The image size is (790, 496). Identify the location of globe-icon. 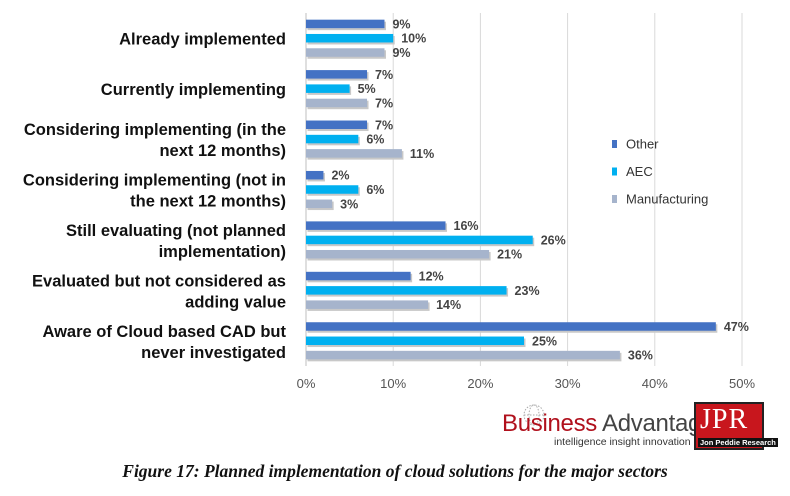
(534, 415).